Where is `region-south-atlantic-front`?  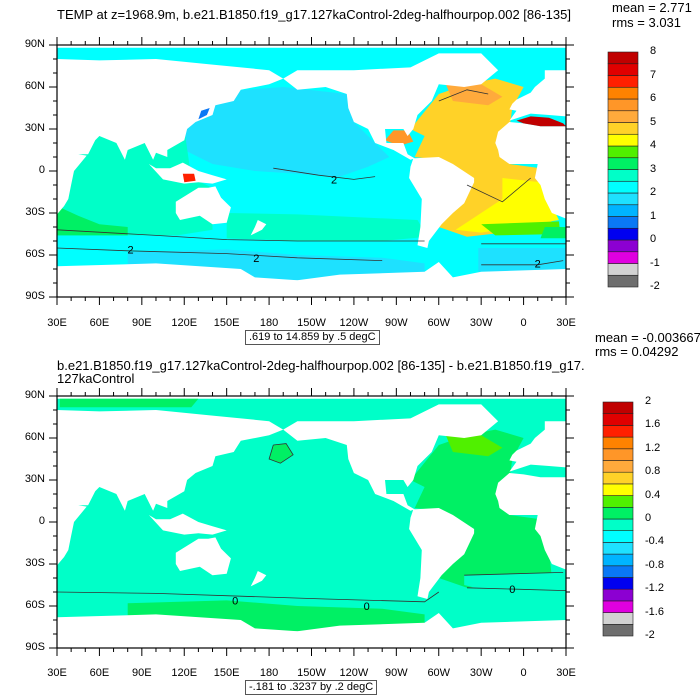
region-south-atlantic-front is located at coordinates (521, 228).